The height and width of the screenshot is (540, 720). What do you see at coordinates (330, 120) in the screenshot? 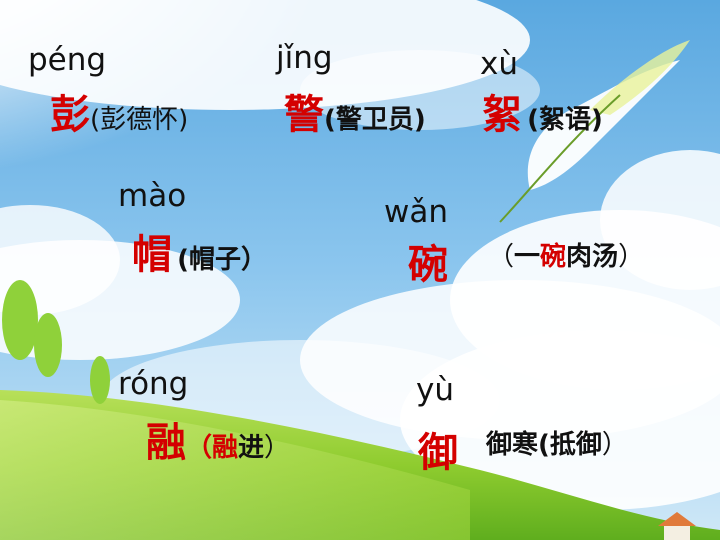
I see `word-jing-open: (` at bounding box center [330, 120].